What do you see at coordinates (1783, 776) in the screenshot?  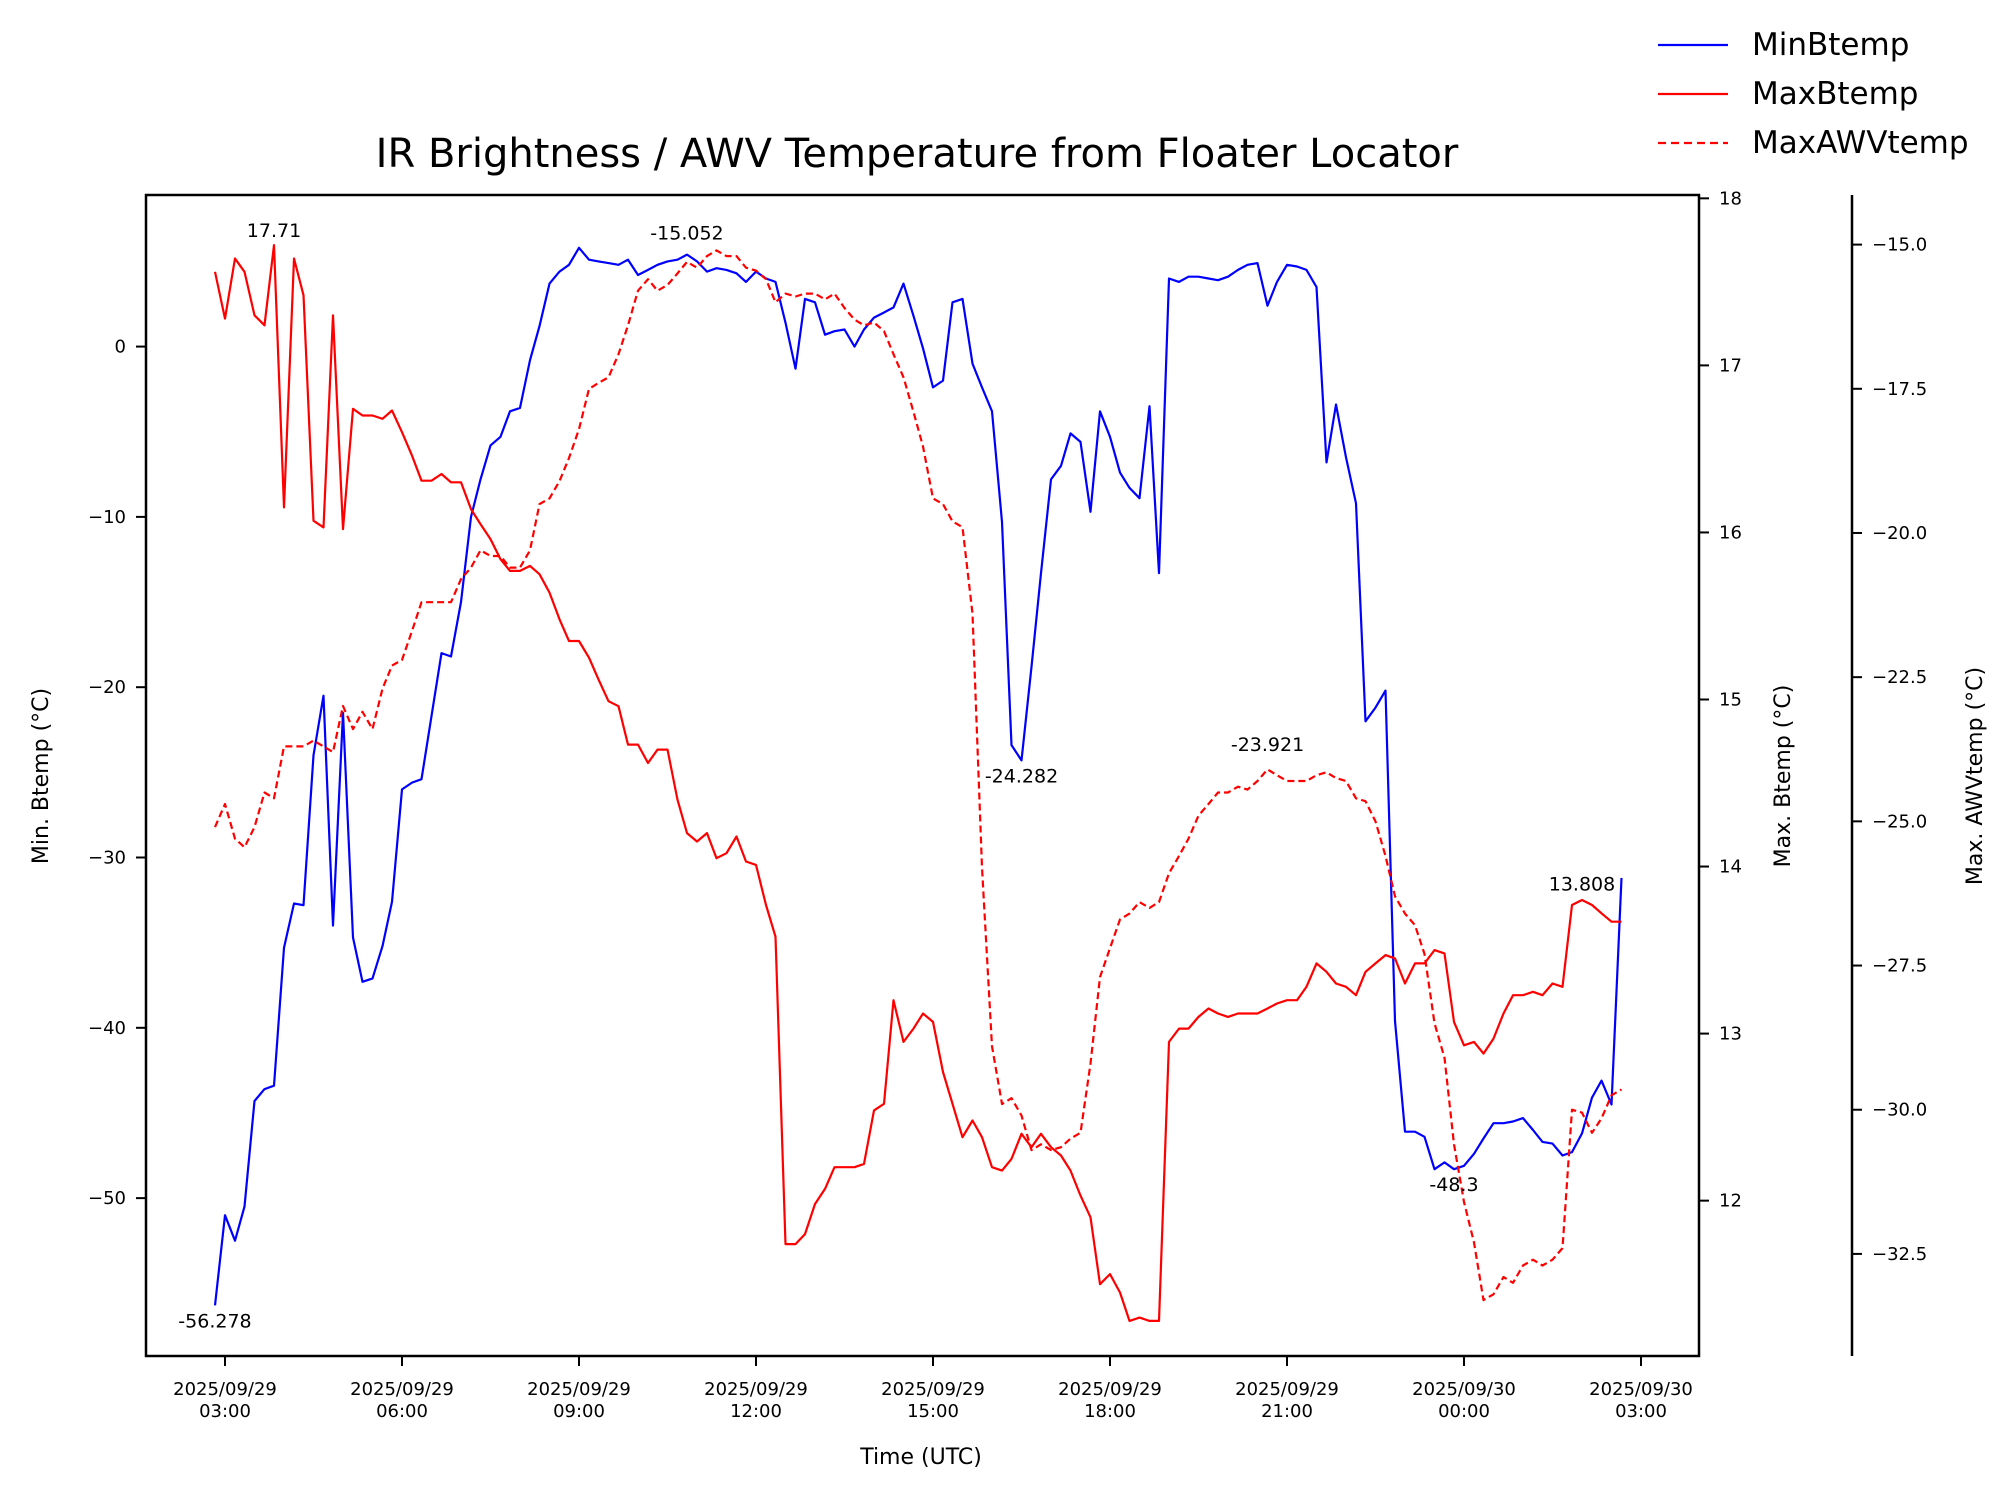 I see `y-axis-label-right1: Max. Btemp (°C)` at bounding box center [1783, 776].